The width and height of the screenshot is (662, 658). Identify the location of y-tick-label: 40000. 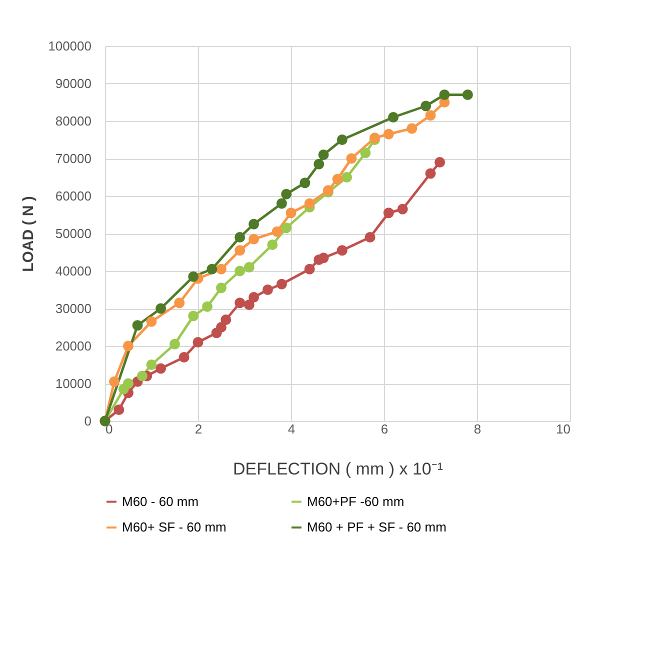
(73, 271).